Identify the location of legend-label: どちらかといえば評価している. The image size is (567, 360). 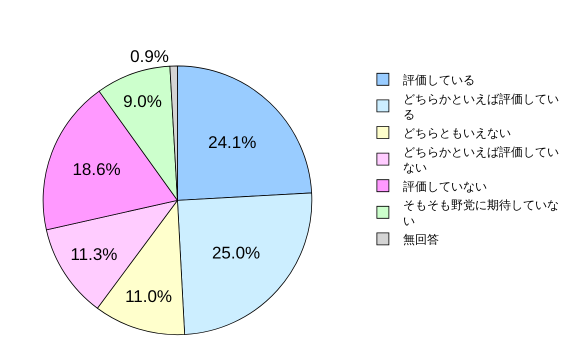
(480, 107).